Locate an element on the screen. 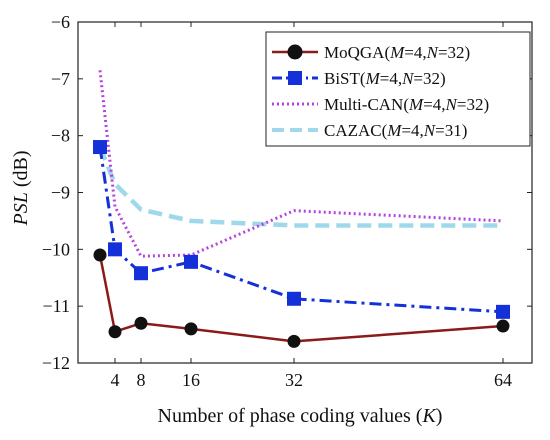  svg-text: MoQGA(M=4,N=32) is located at coordinates (397, 52).